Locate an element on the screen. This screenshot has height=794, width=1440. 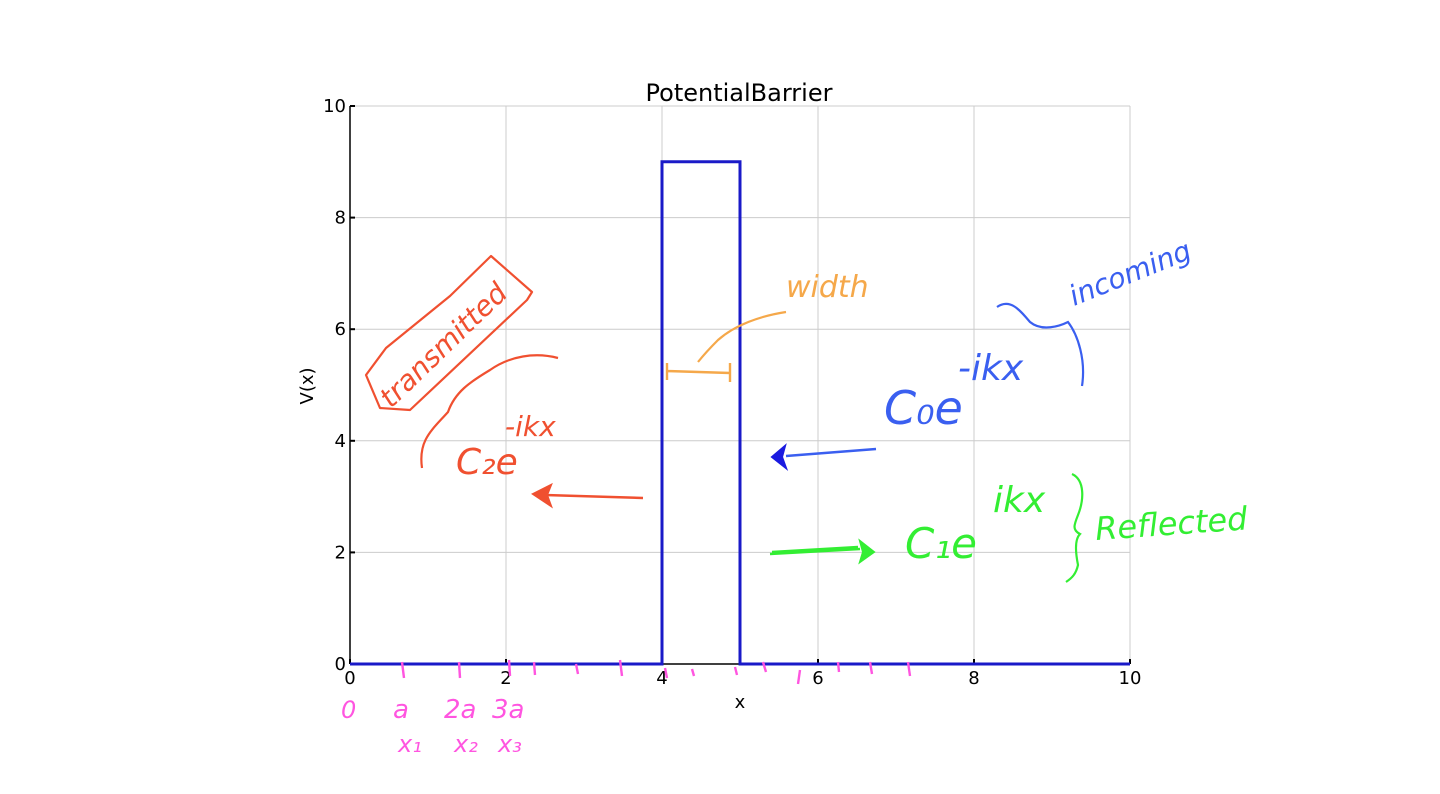
transmitted-annotation: transmitted C₂e -ikx is located at coordinates (504, 381).